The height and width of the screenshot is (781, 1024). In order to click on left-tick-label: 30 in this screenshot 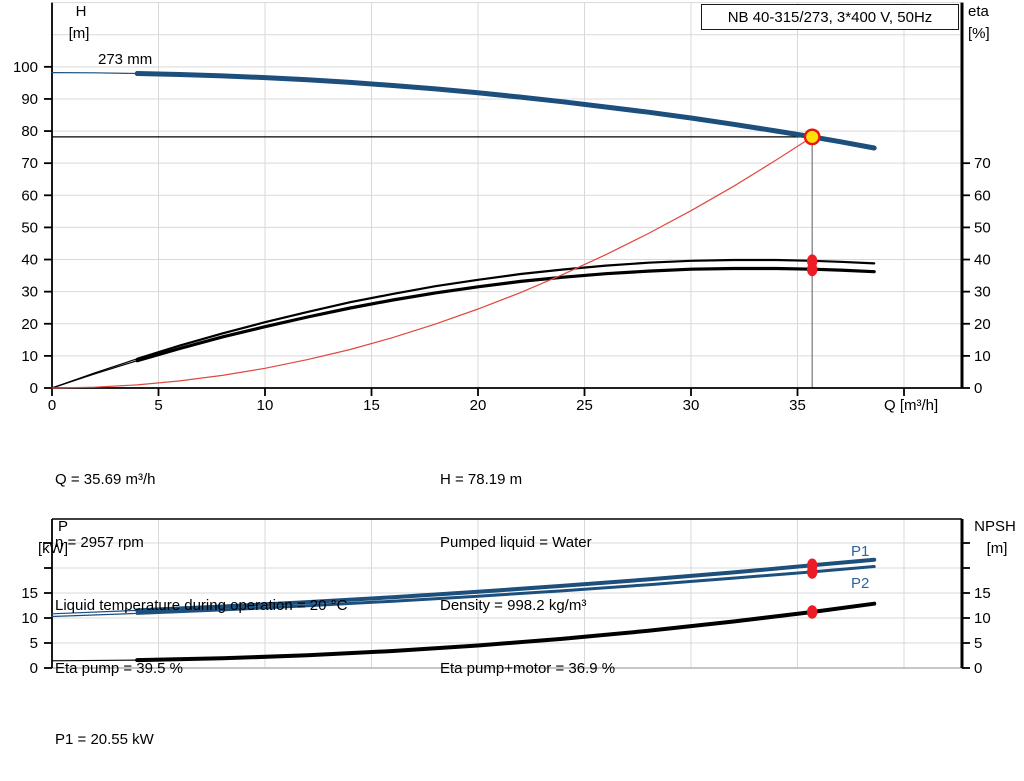, I will do `click(29, 292)`.